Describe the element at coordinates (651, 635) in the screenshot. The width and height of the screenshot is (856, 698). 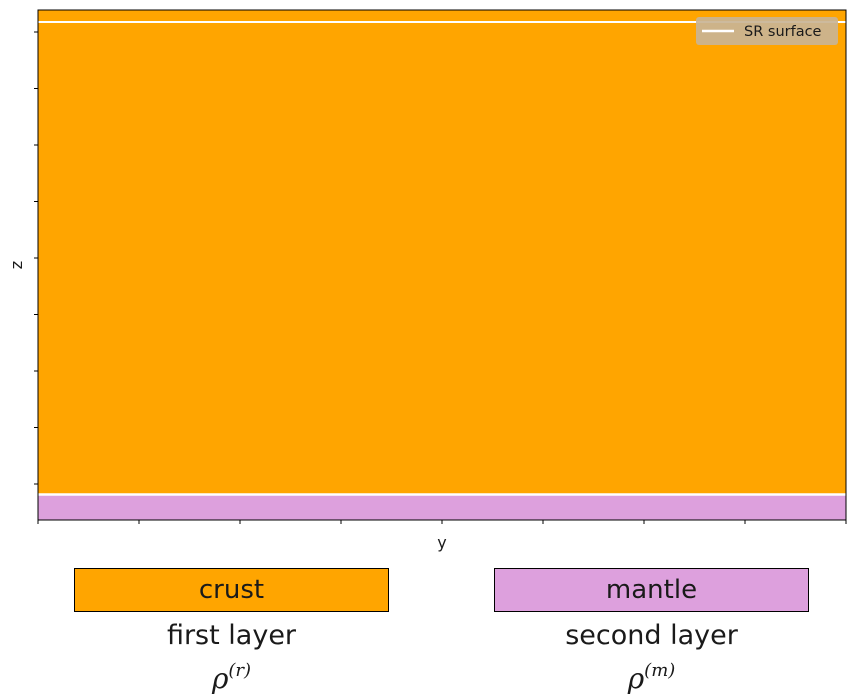
I see `second-layer-title: second layer` at that location.